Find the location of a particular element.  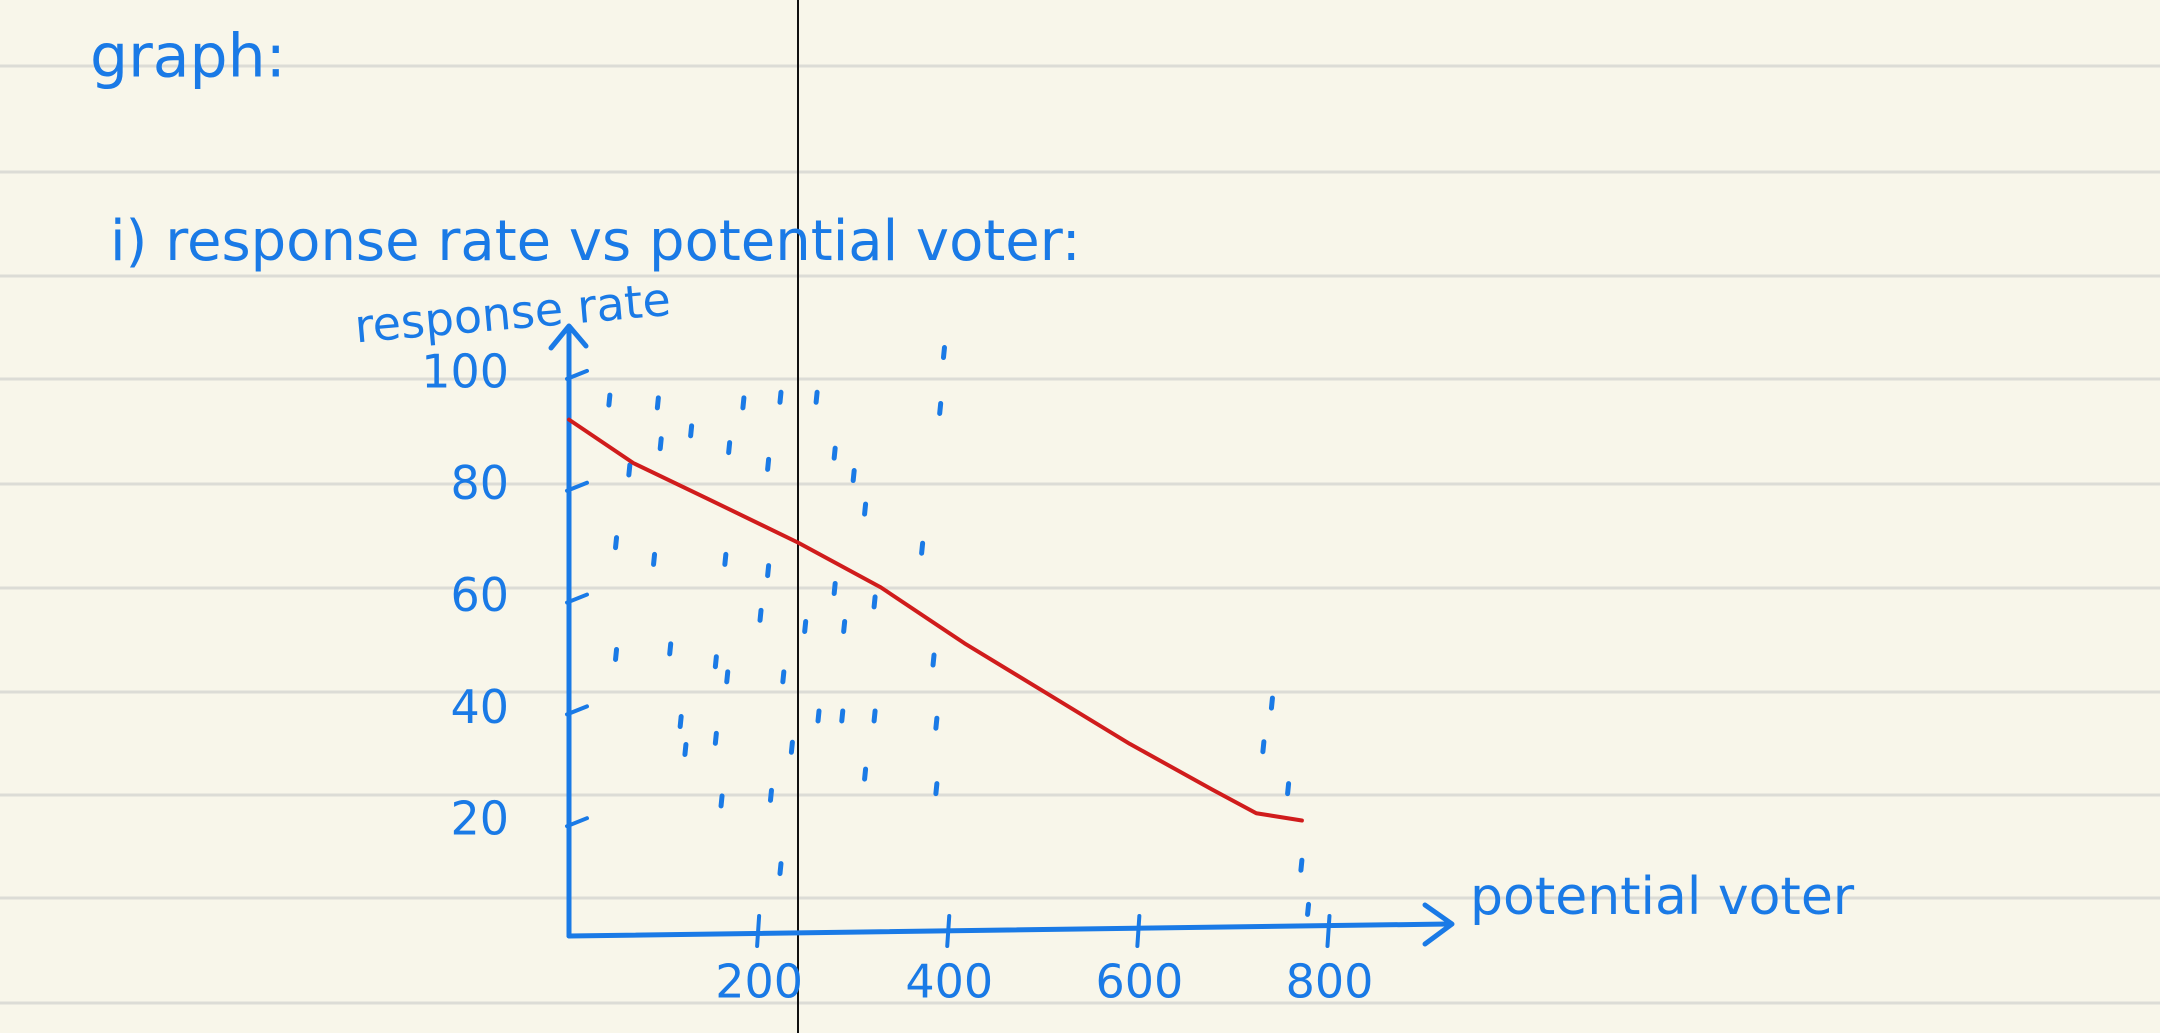

x-tick-label: 200 is located at coordinates (759, 982).